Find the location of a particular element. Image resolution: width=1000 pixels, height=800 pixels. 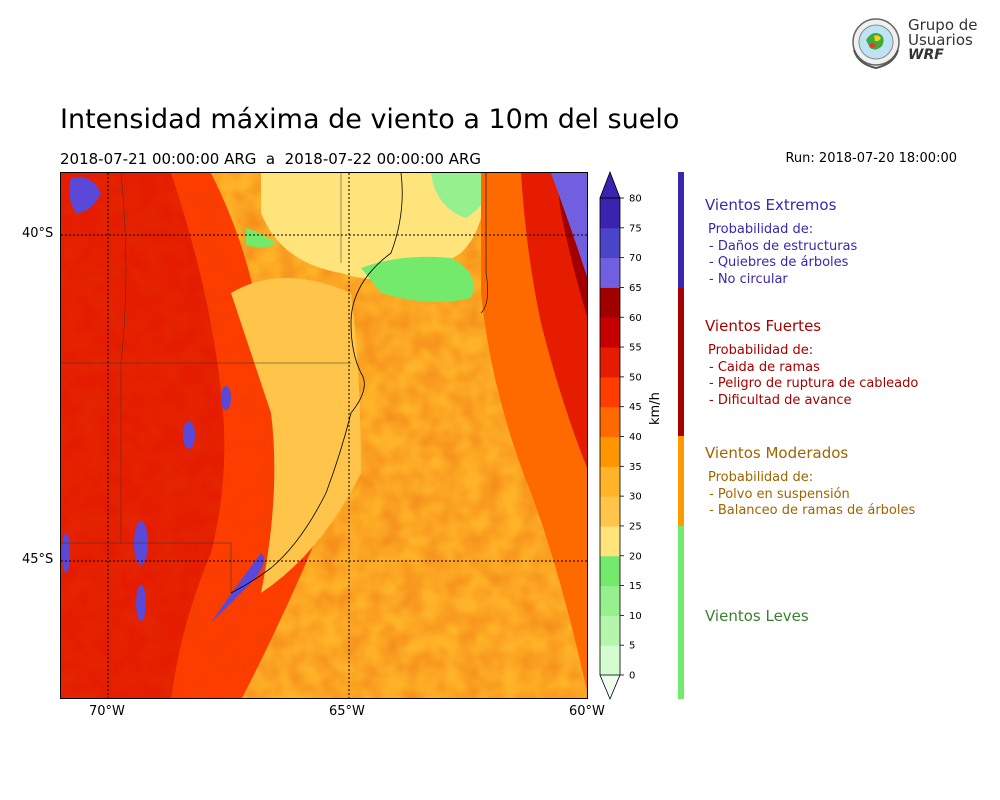

colorbar-max-arrow is located at coordinates (610, 184).